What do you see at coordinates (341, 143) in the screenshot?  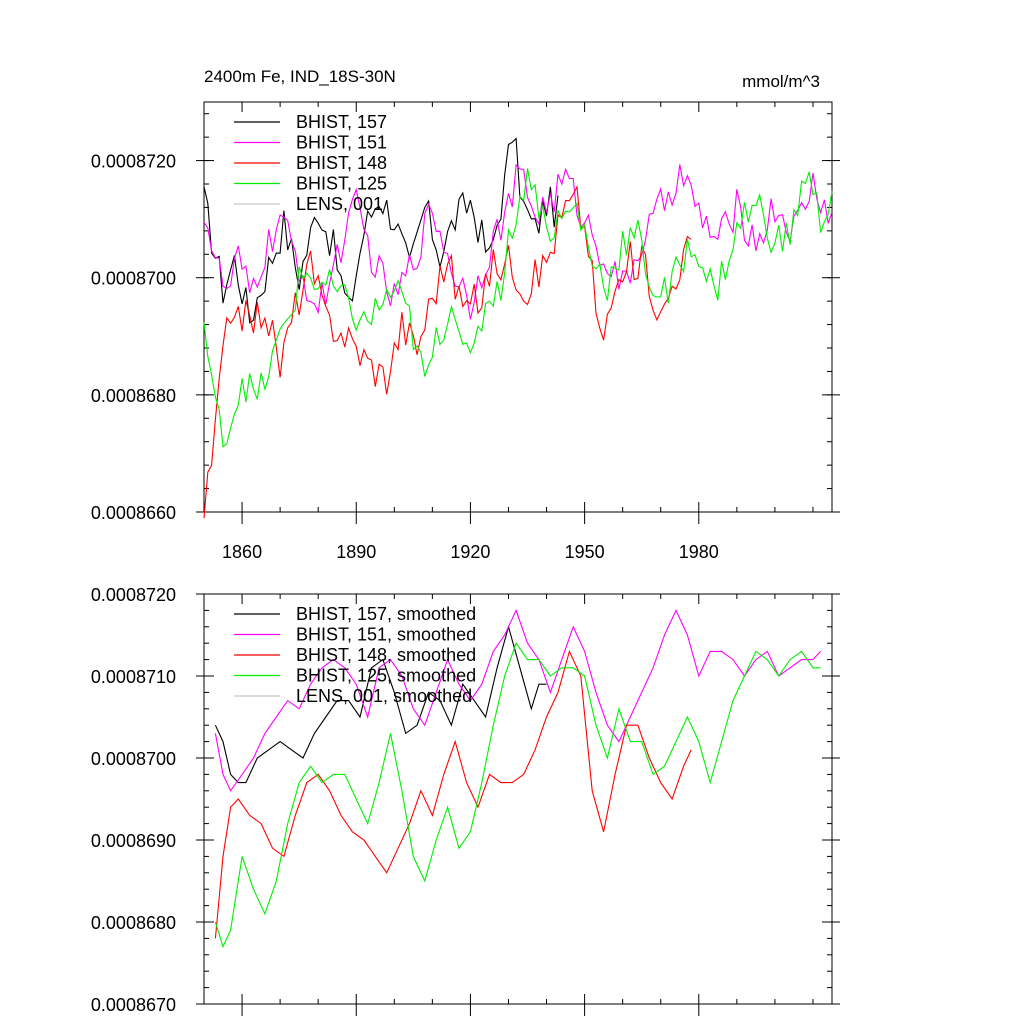 I see `legend-label: BHIST, 151` at bounding box center [341, 143].